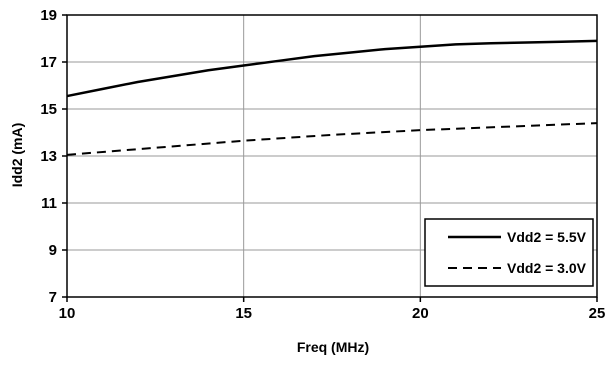  Describe the element at coordinates (48, 15) in the screenshot. I see `y-tick-label: 19` at that location.